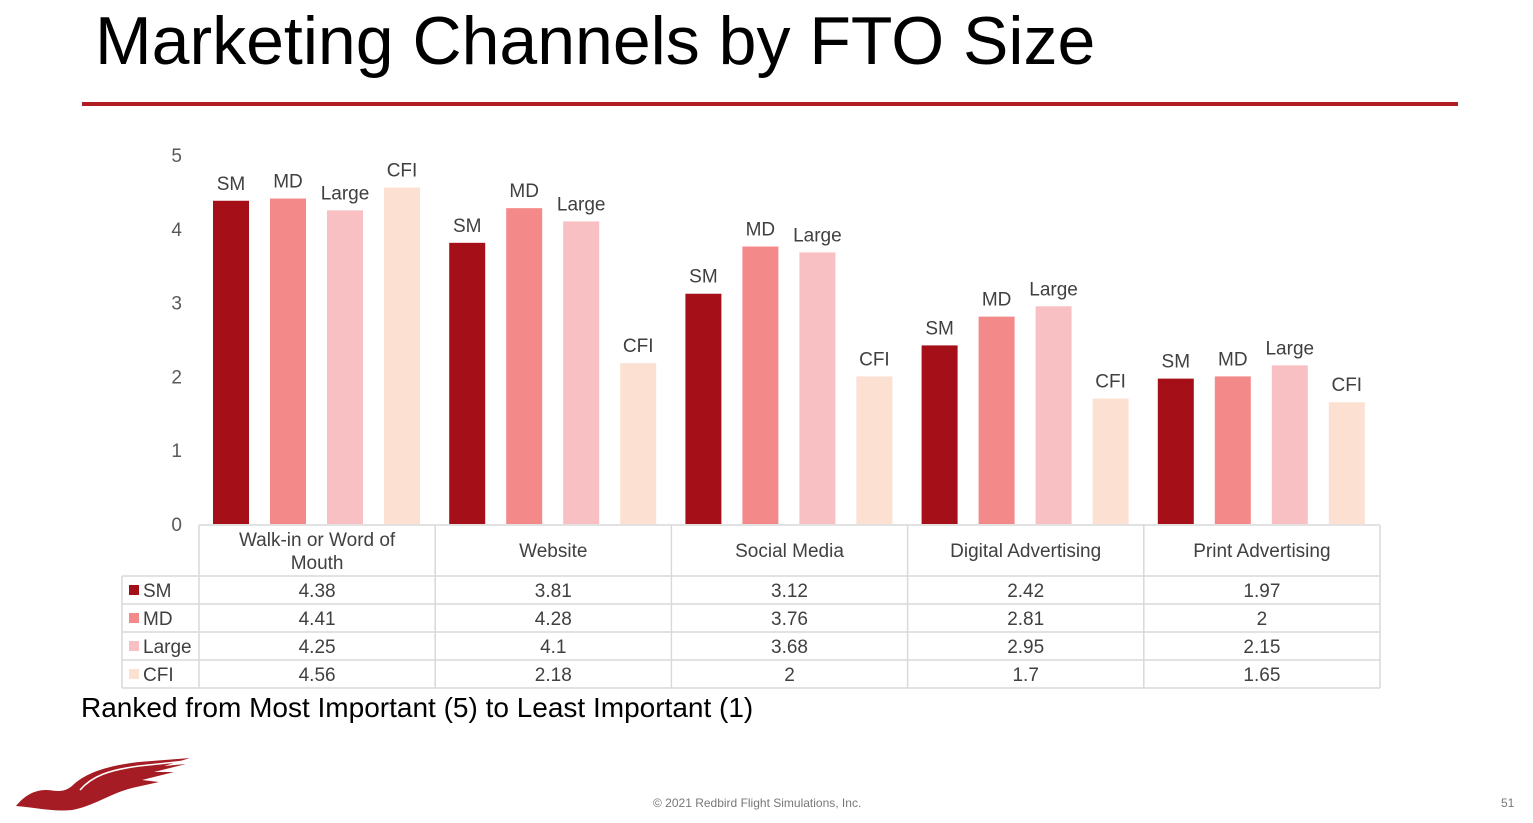 Image resolution: width=1533 pixels, height=823 pixels. Describe the element at coordinates (317, 563) in the screenshot. I see `category-label: Mouth` at that location.